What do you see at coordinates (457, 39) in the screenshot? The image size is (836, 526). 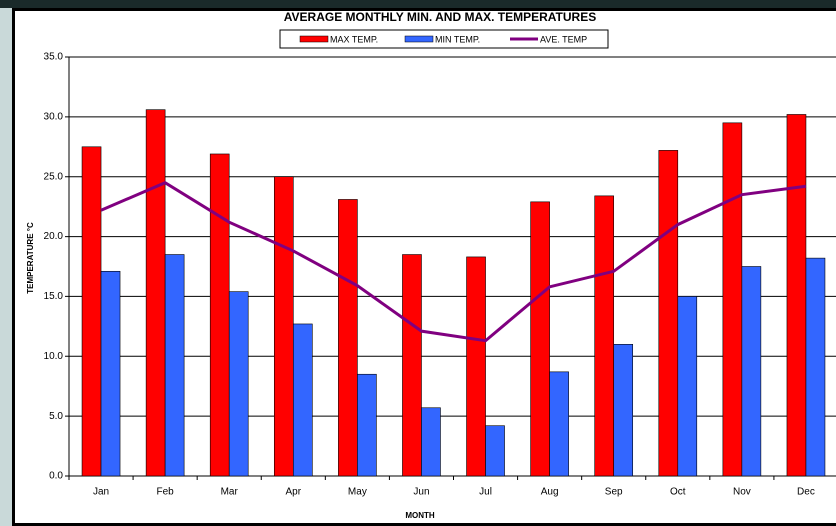 I see `legend-label: MIN TEMP.` at bounding box center [457, 39].